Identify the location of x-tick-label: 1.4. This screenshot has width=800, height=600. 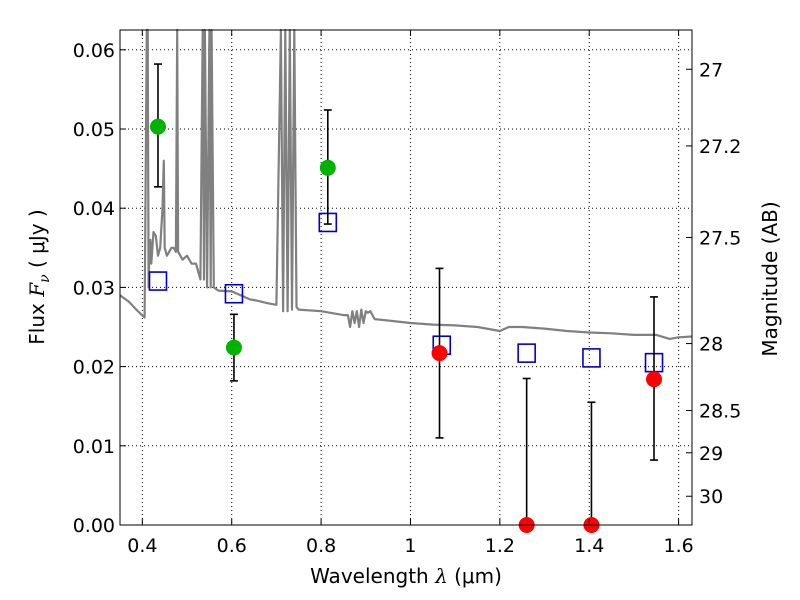
(589, 546).